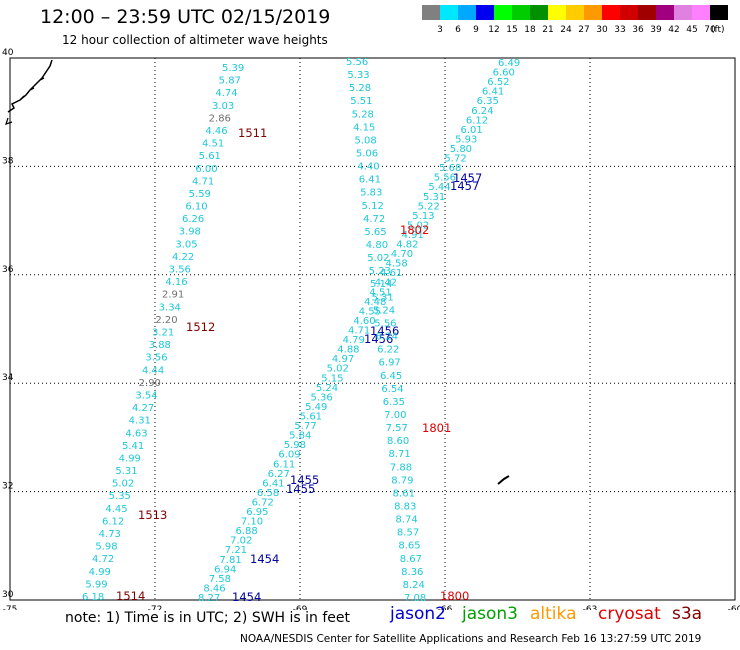  I want to click on wave-height-value: 6.12, so click(477, 120).